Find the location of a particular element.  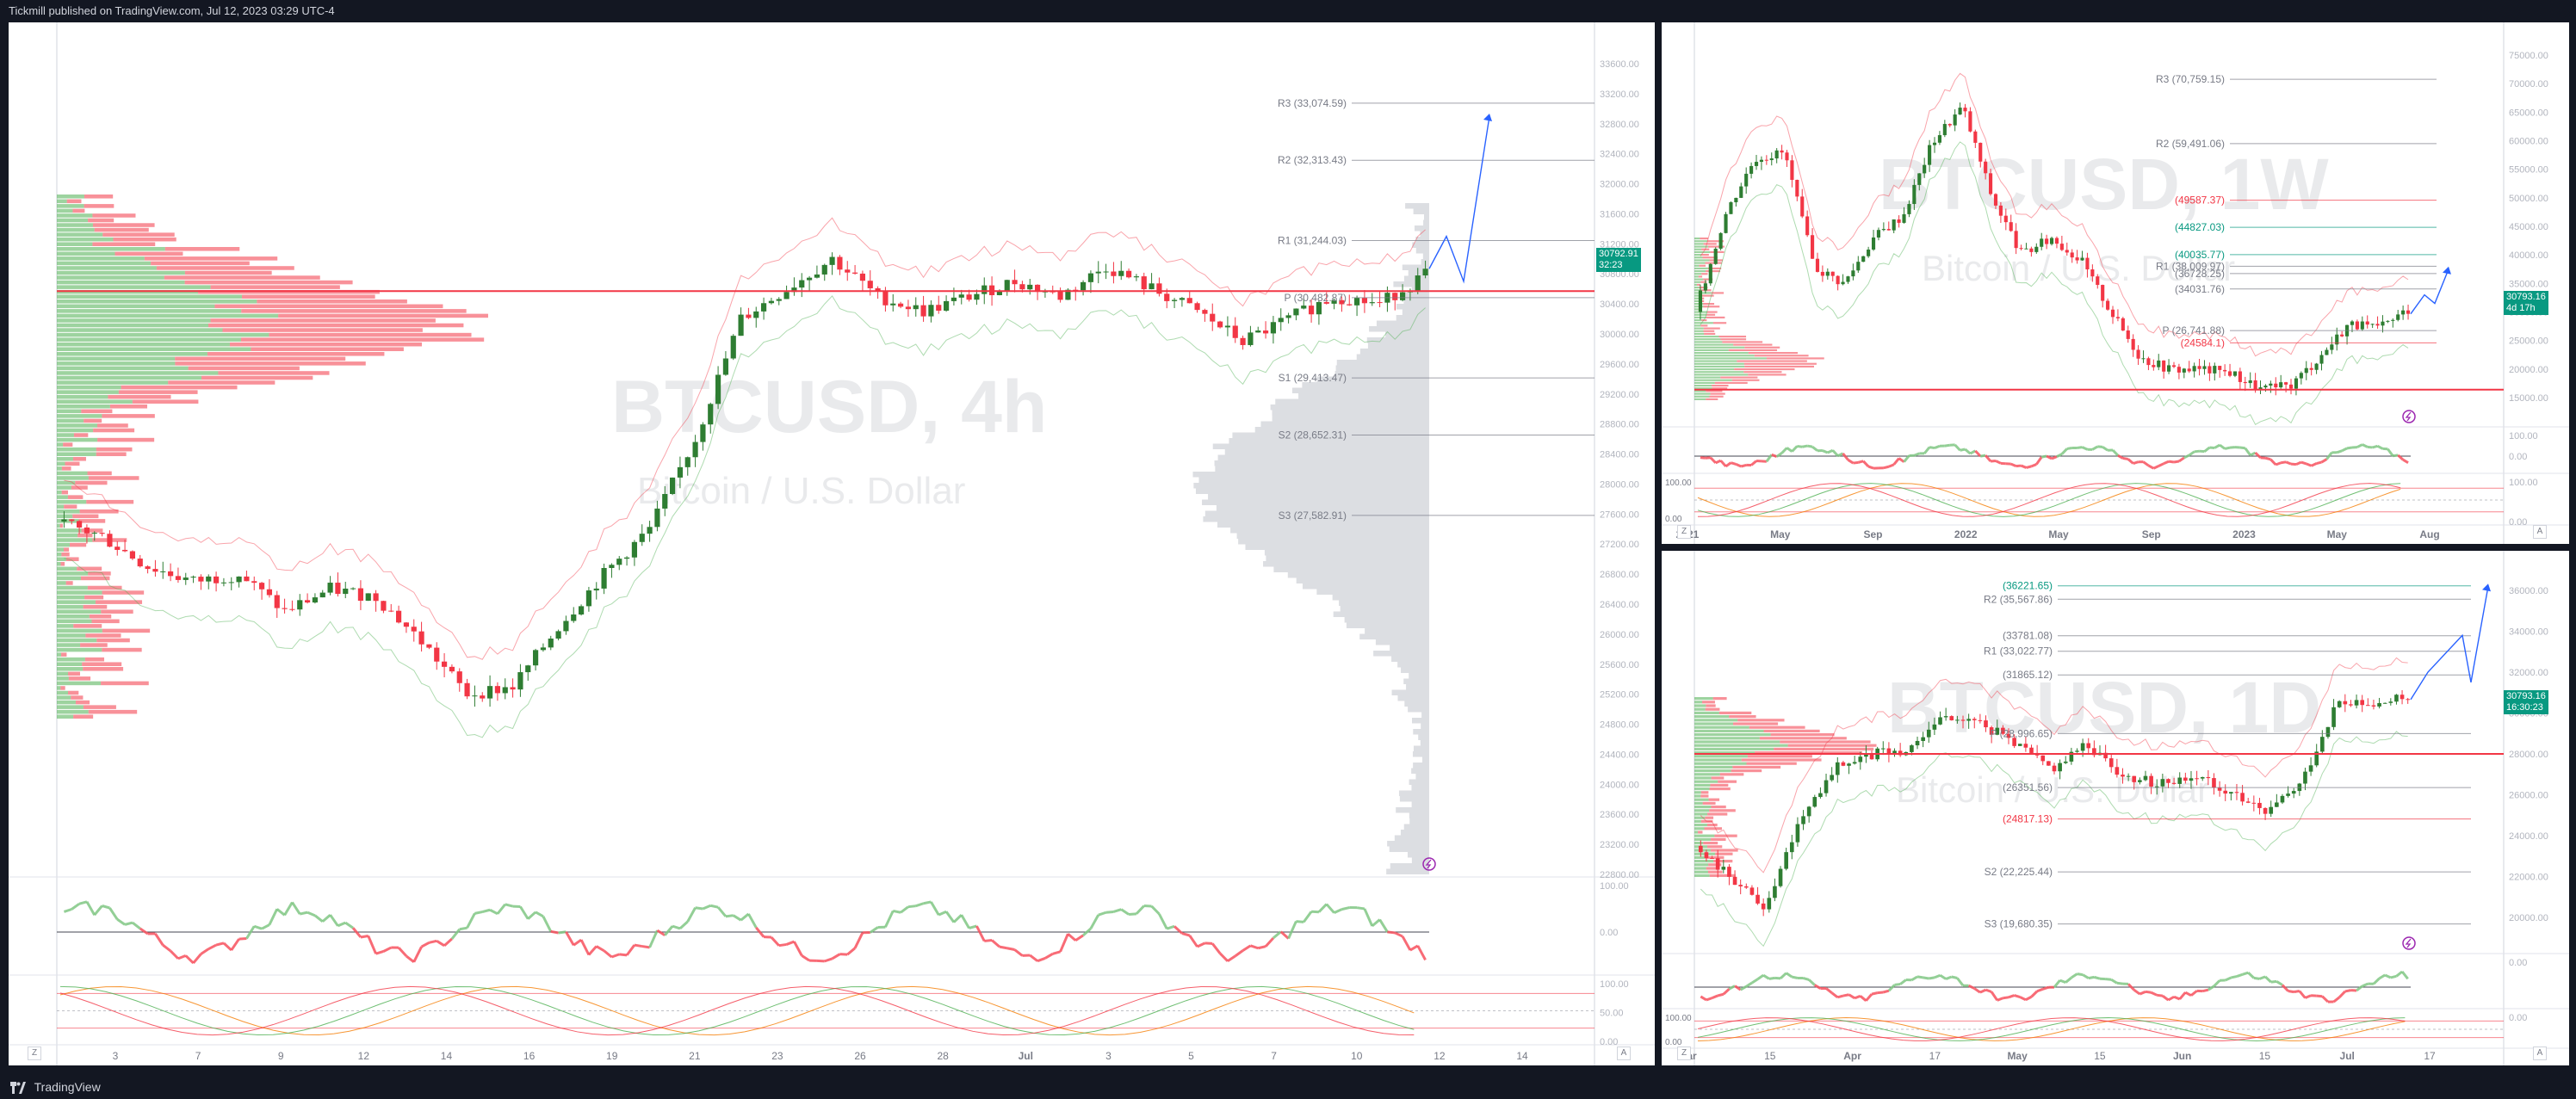

price-tick-label: 33200.00 is located at coordinates (1619, 95).